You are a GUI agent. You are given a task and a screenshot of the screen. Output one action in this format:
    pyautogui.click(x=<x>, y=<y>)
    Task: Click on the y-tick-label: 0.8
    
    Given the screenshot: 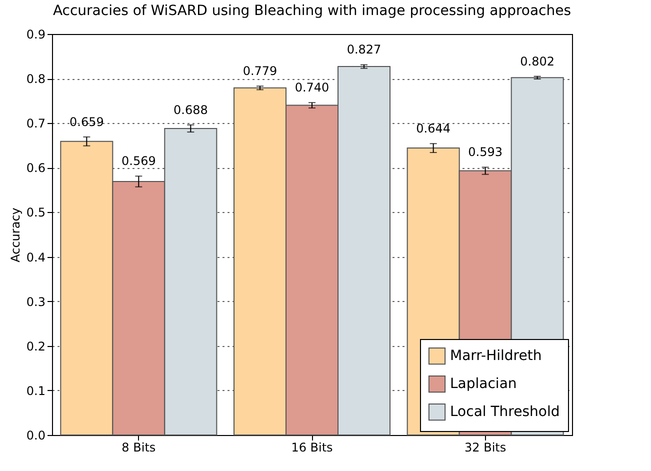 What is the action you would take?
    pyautogui.click(x=36, y=79)
    